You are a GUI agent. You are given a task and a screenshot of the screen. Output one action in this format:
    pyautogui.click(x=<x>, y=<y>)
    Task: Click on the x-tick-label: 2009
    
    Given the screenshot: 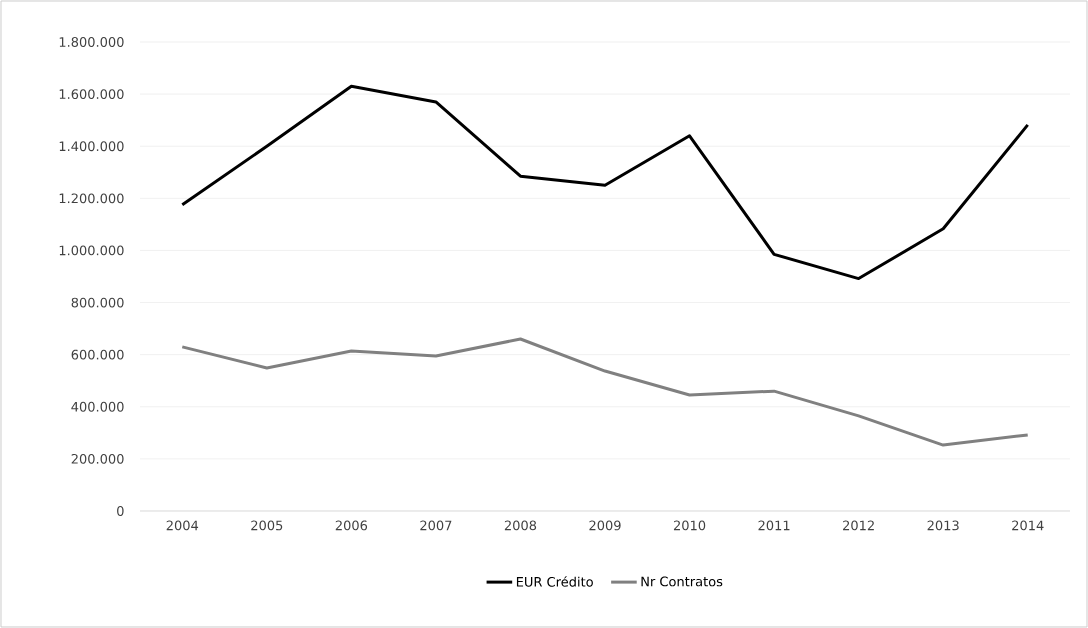 What is the action you would take?
    pyautogui.click(x=605, y=525)
    